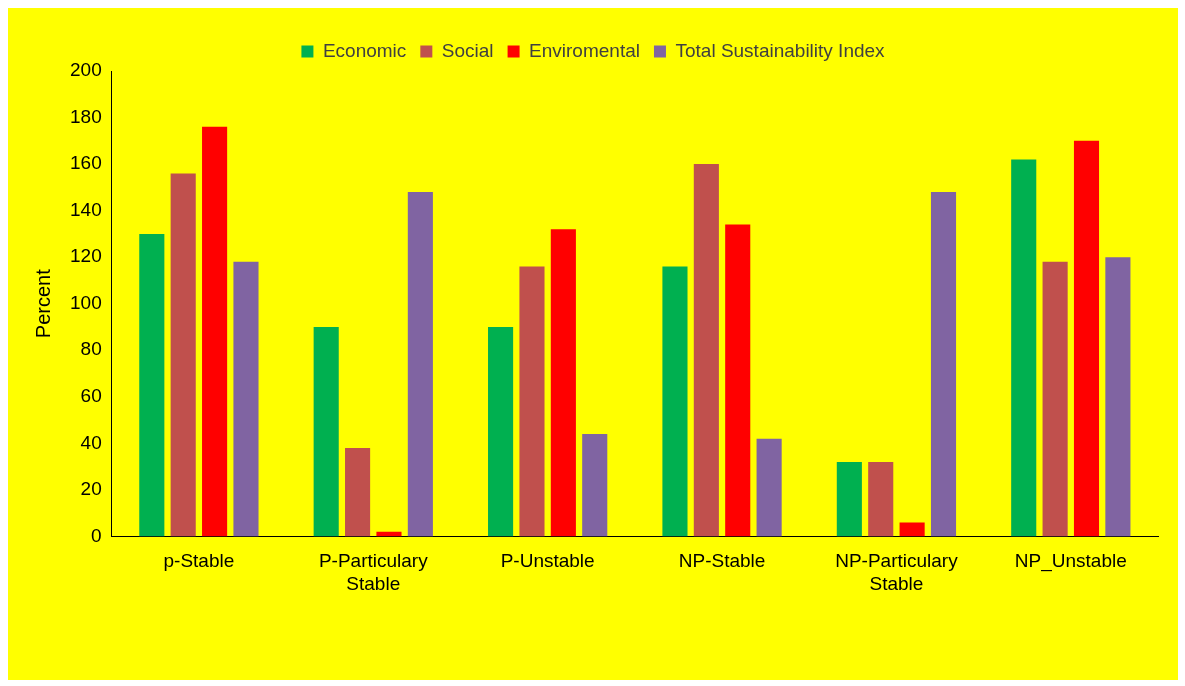 The height and width of the screenshot is (686, 1185). What do you see at coordinates (584, 50) in the screenshot?
I see `legend-label: Enviromental` at bounding box center [584, 50].